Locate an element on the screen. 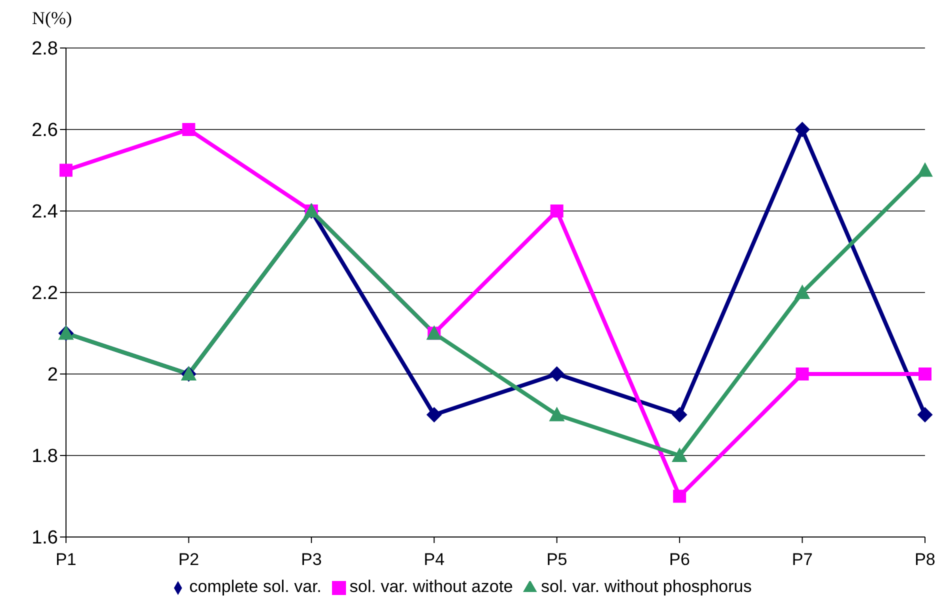 This screenshot has width=943, height=610. x-tick-label: P1 is located at coordinates (66, 560).